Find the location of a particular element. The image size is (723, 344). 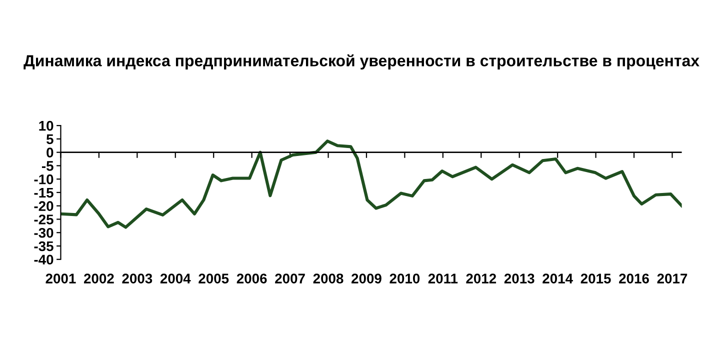

x-tick-label: 2004 is located at coordinates (175, 279).